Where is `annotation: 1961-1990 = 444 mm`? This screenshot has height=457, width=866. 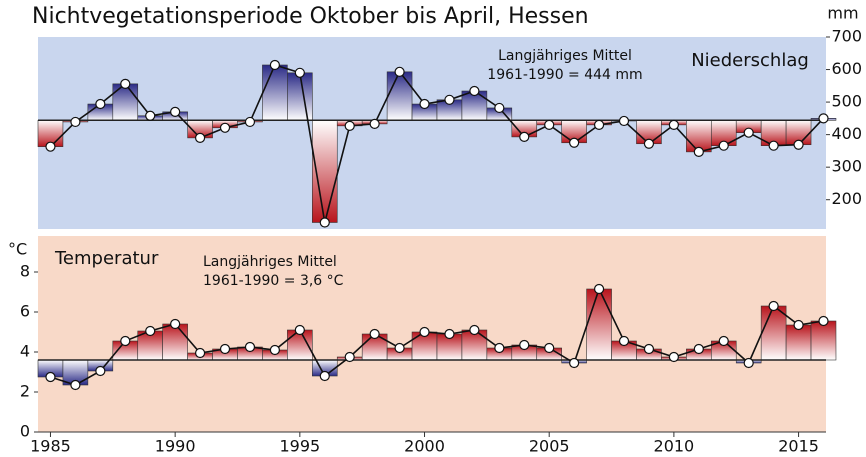 annotation: 1961-1990 = 444 mm is located at coordinates (564, 75).